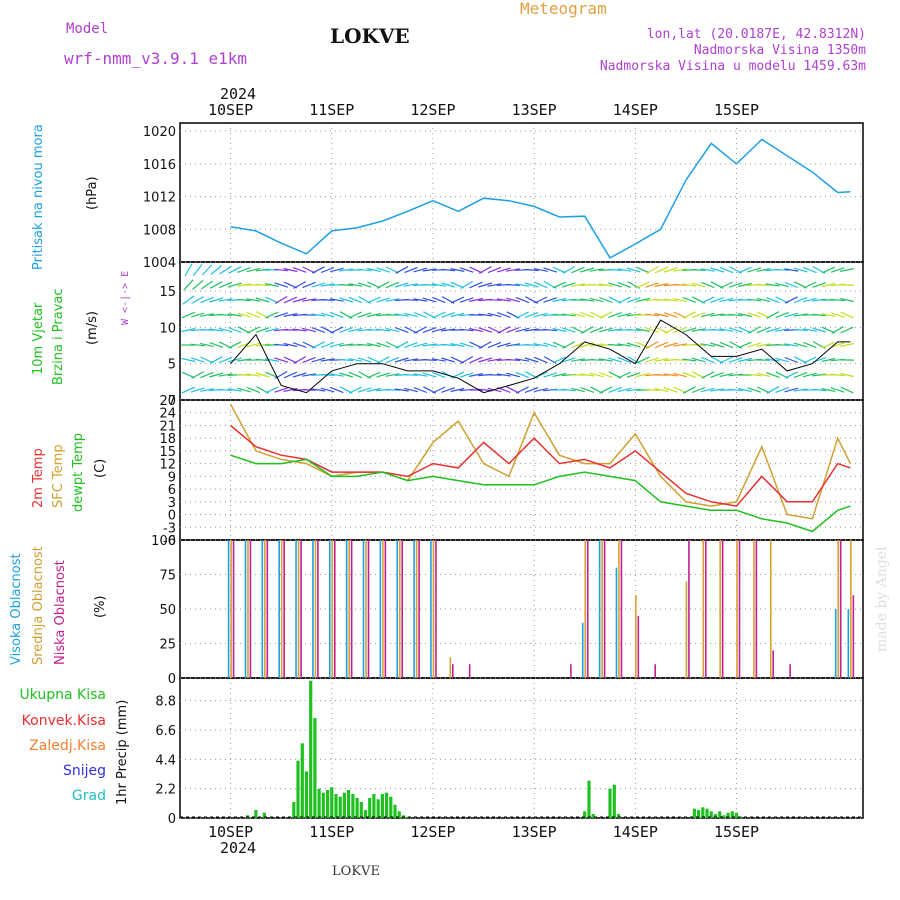  I want to click on footer-station: LOKVE, so click(356, 871).